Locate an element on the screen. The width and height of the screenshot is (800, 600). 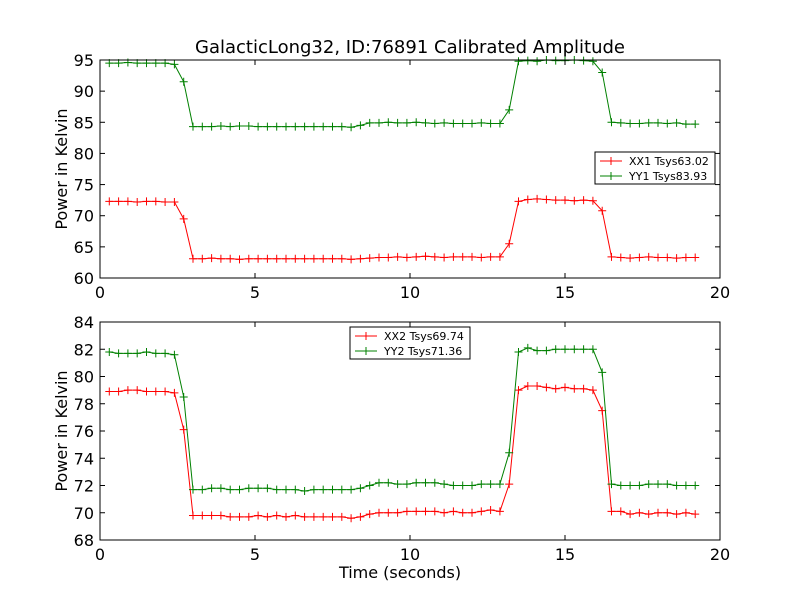
y-tick-label: 78 is located at coordinates (84, 404).